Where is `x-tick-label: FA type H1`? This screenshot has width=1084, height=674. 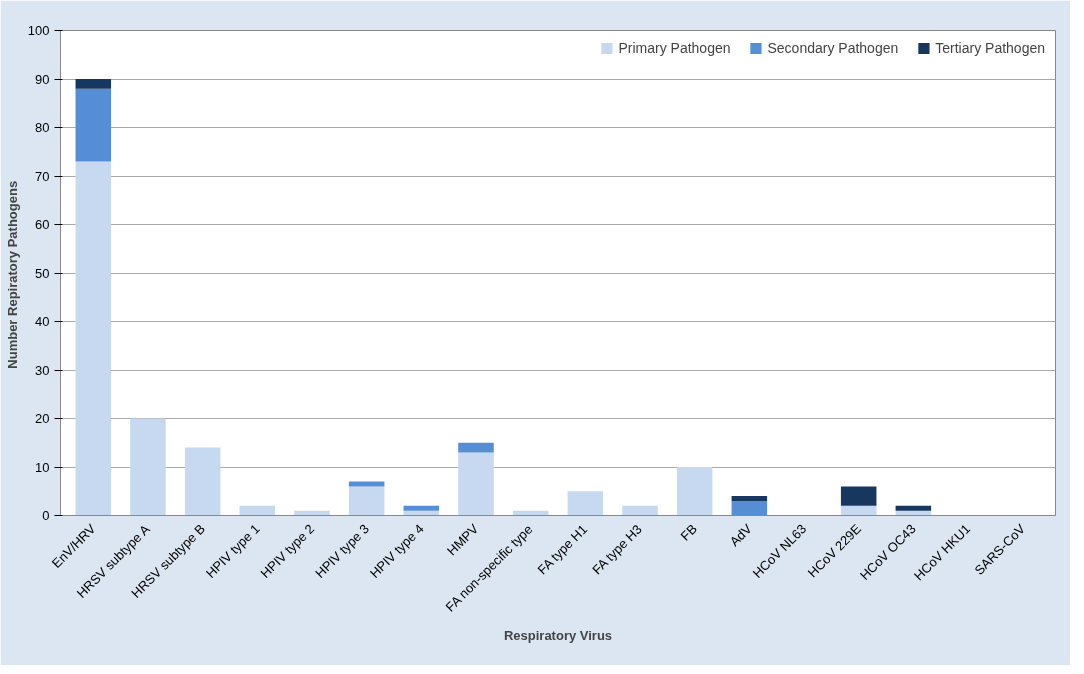
x-tick-label: FA type H1 is located at coordinates (562, 549).